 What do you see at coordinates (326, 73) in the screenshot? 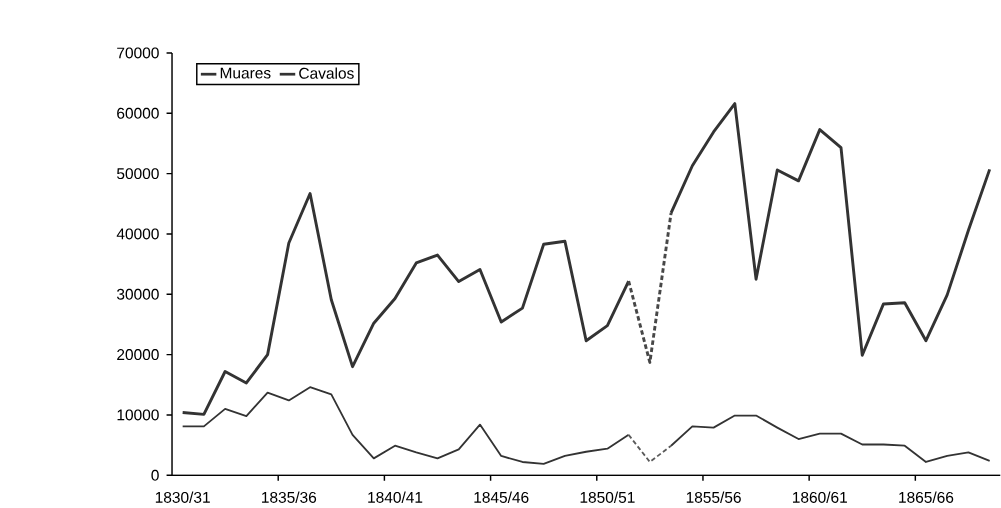
I see `legend-label: Cavalos` at bounding box center [326, 73].